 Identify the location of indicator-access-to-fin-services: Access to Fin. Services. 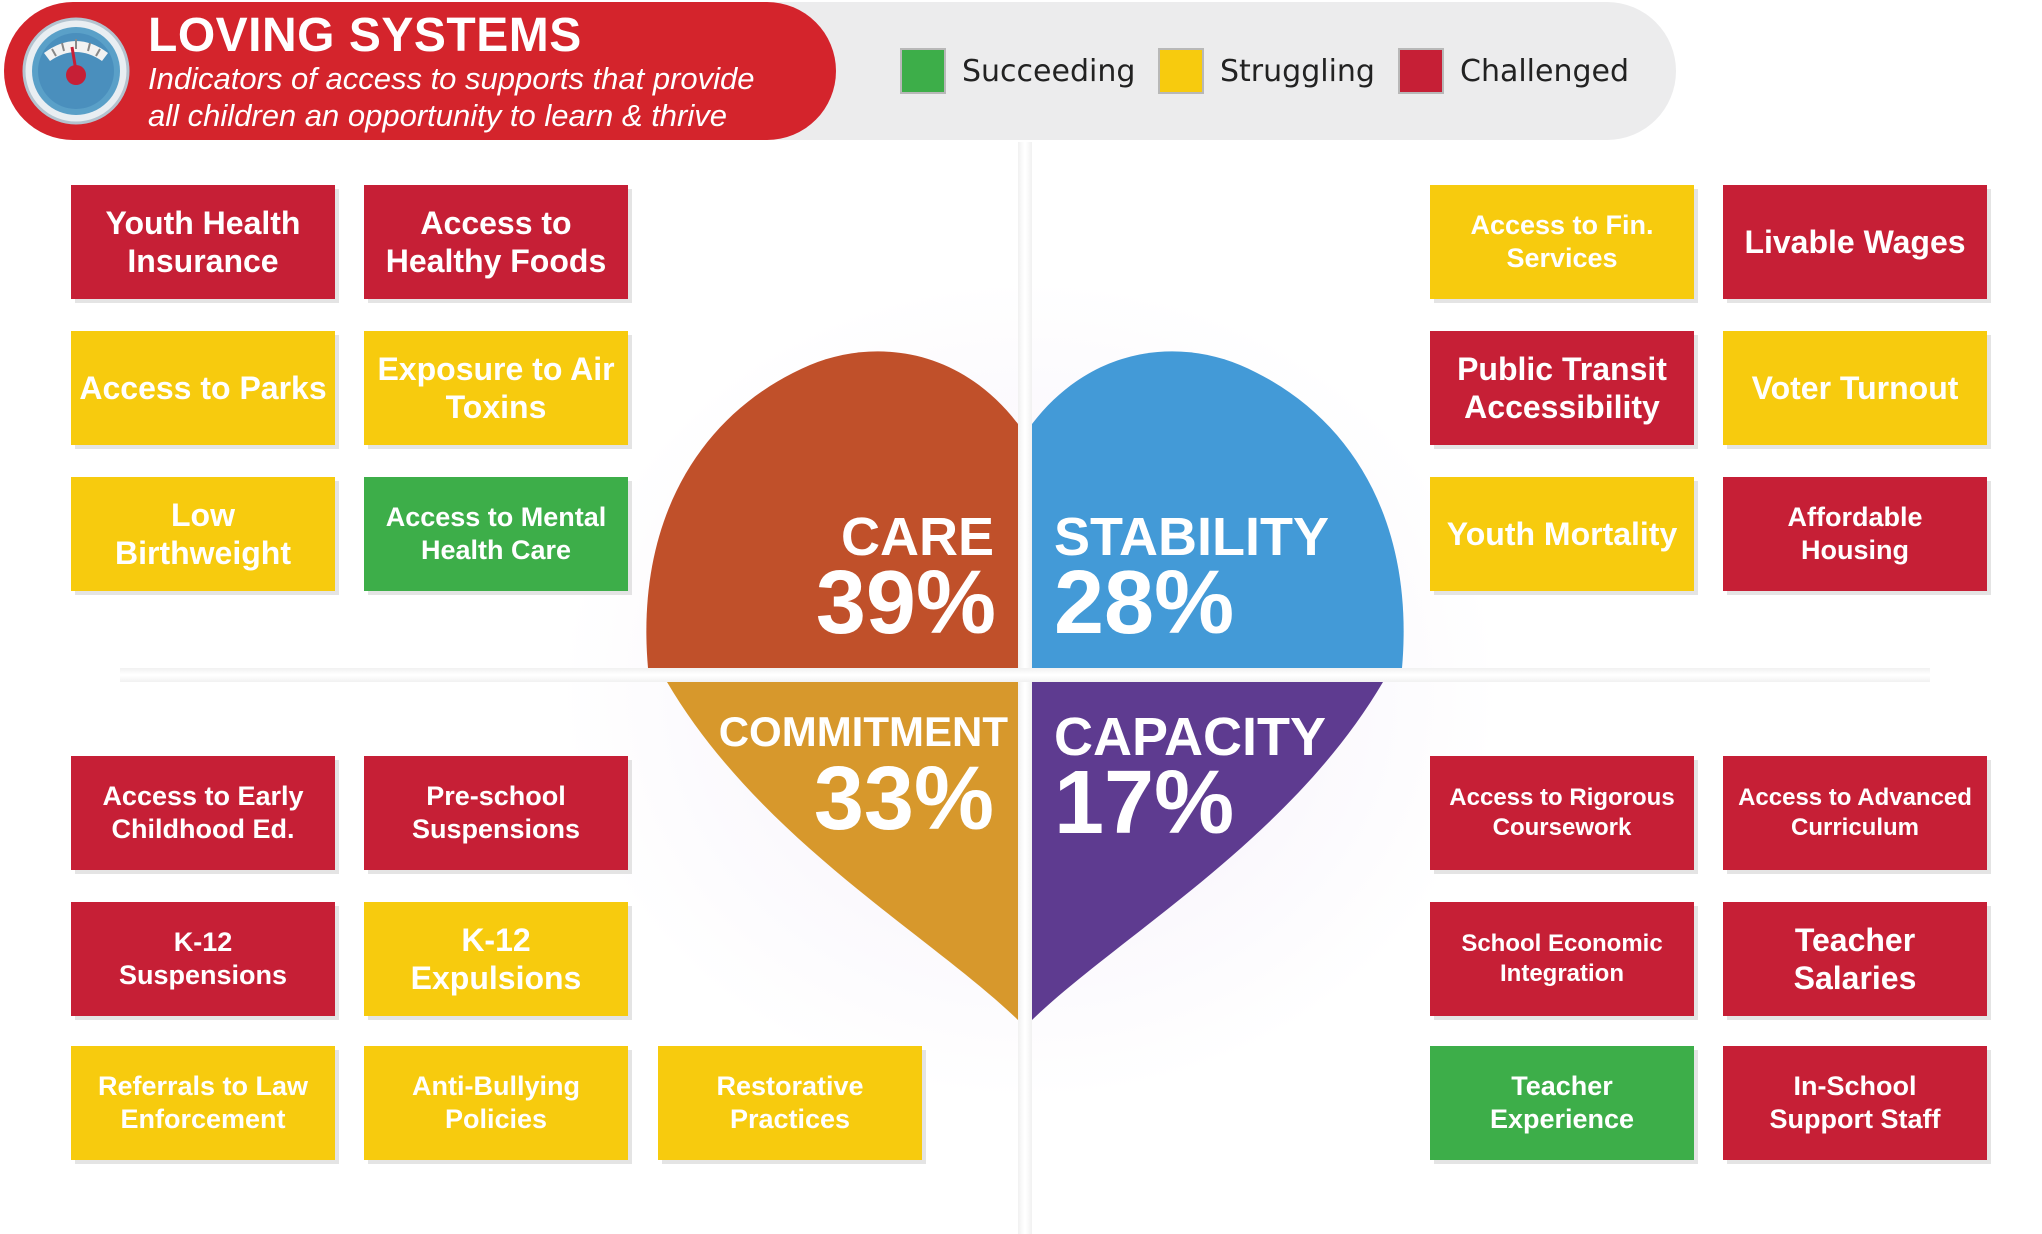
(1562, 242).